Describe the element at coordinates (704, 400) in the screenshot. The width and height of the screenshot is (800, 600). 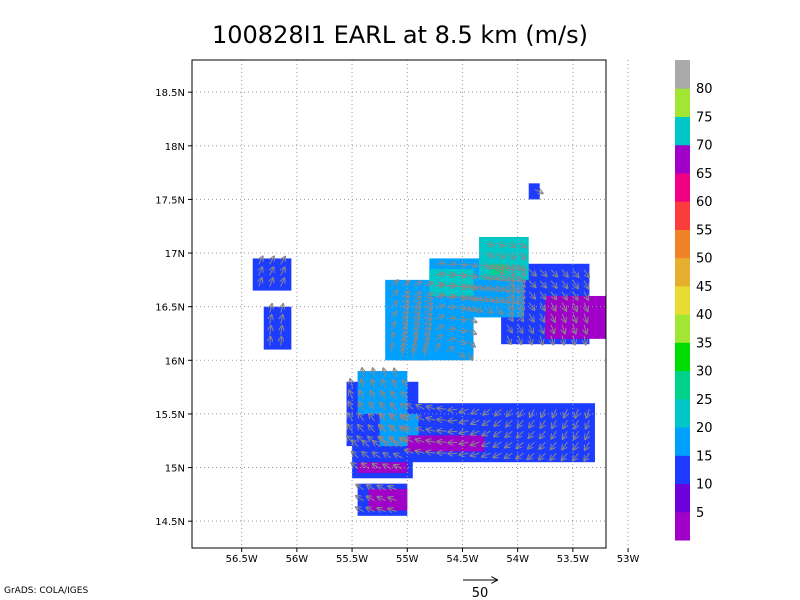
I see `colorbar-label: 25` at that location.